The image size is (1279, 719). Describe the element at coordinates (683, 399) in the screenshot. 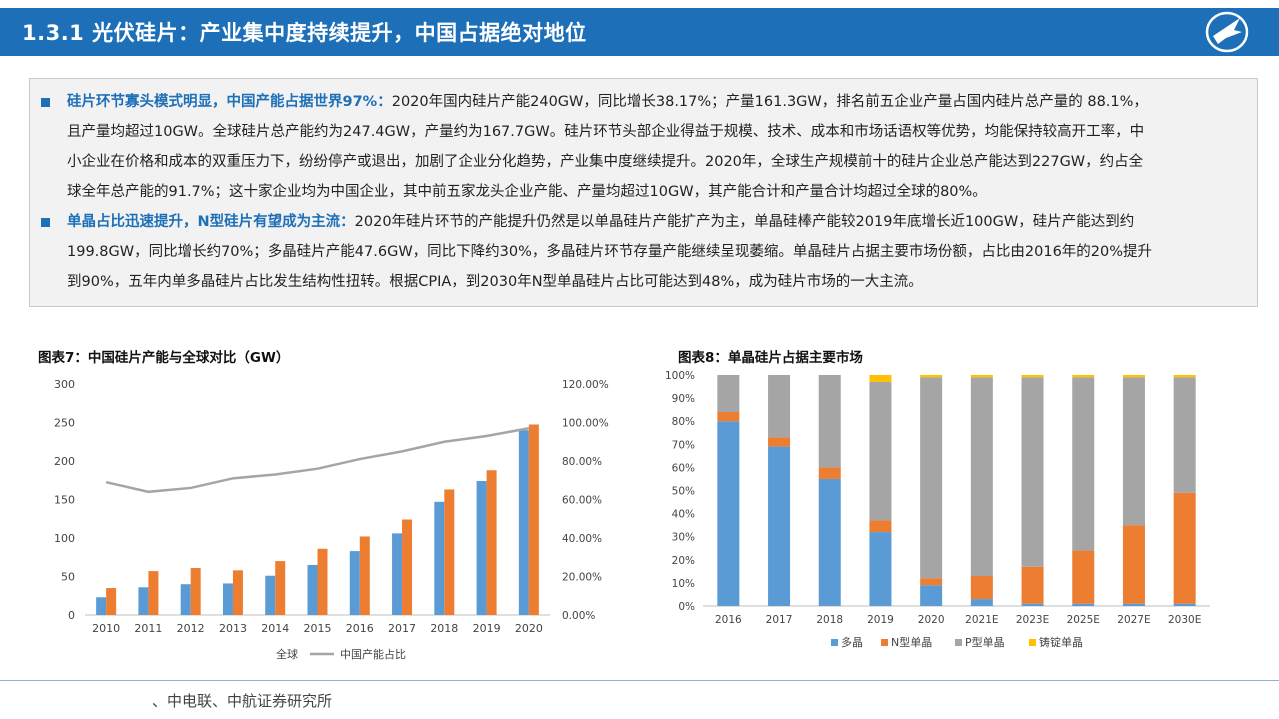

I see `y-tick-label: 90%` at that location.